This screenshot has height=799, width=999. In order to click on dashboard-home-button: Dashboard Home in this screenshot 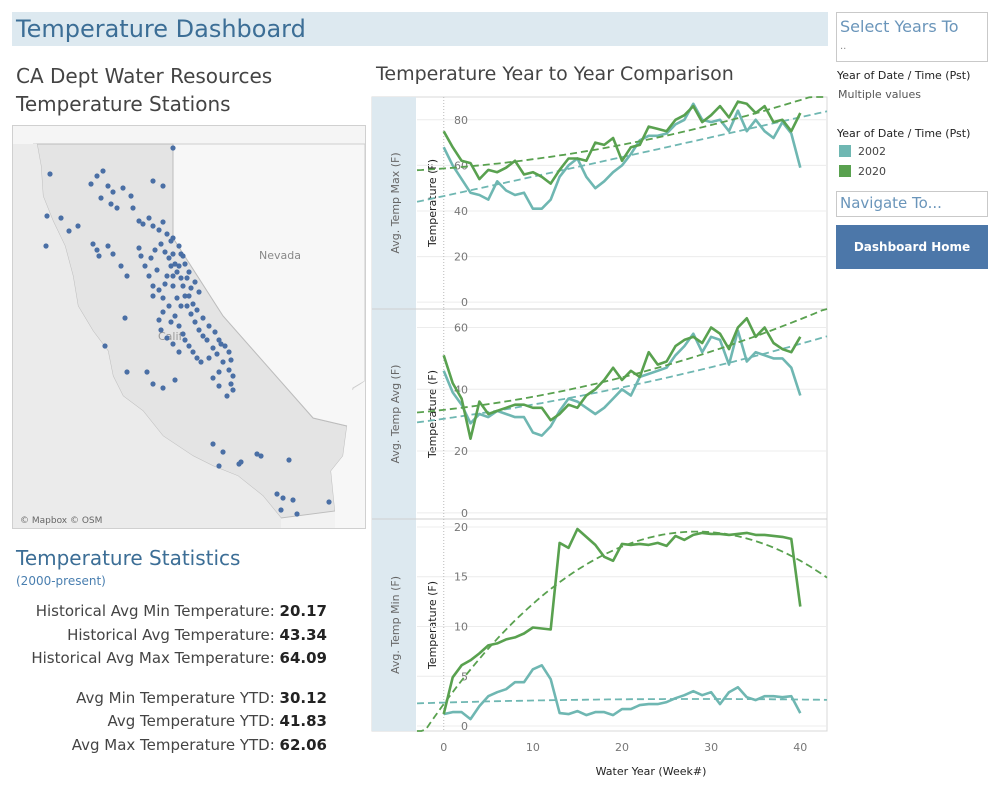, I will do `click(912, 247)`.